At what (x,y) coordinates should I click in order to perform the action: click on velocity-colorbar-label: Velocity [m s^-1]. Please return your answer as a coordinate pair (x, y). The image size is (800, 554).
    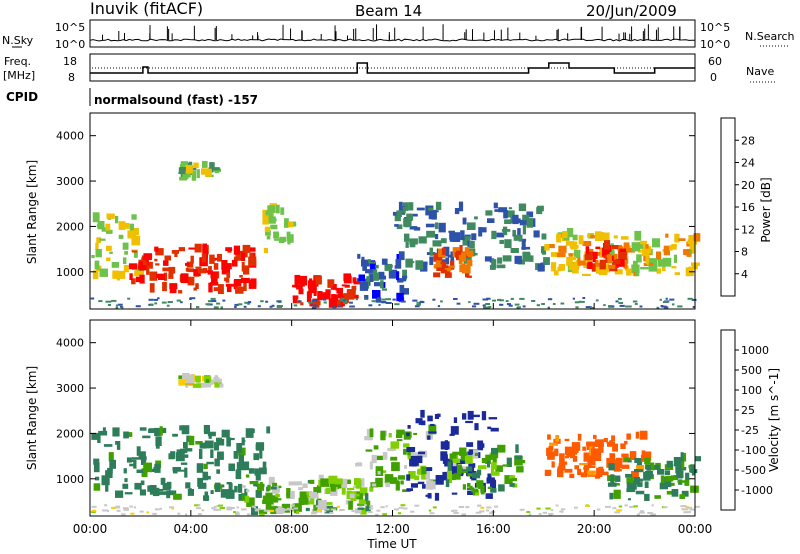
    Looking at the image, I should click on (774, 420).